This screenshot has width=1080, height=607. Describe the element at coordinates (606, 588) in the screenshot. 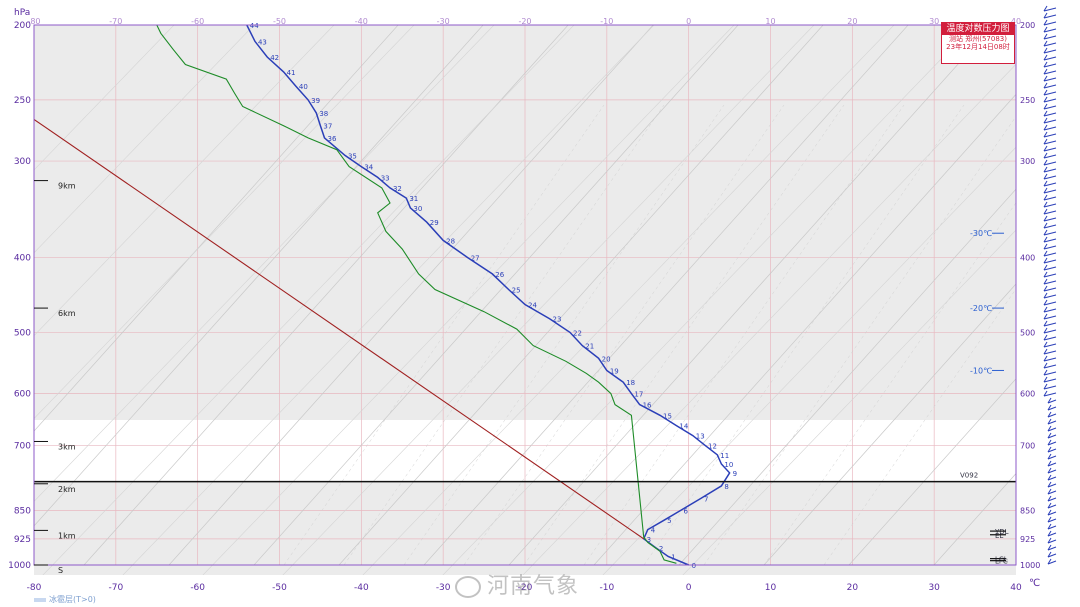

I see `x-tick-label: -10` at that location.